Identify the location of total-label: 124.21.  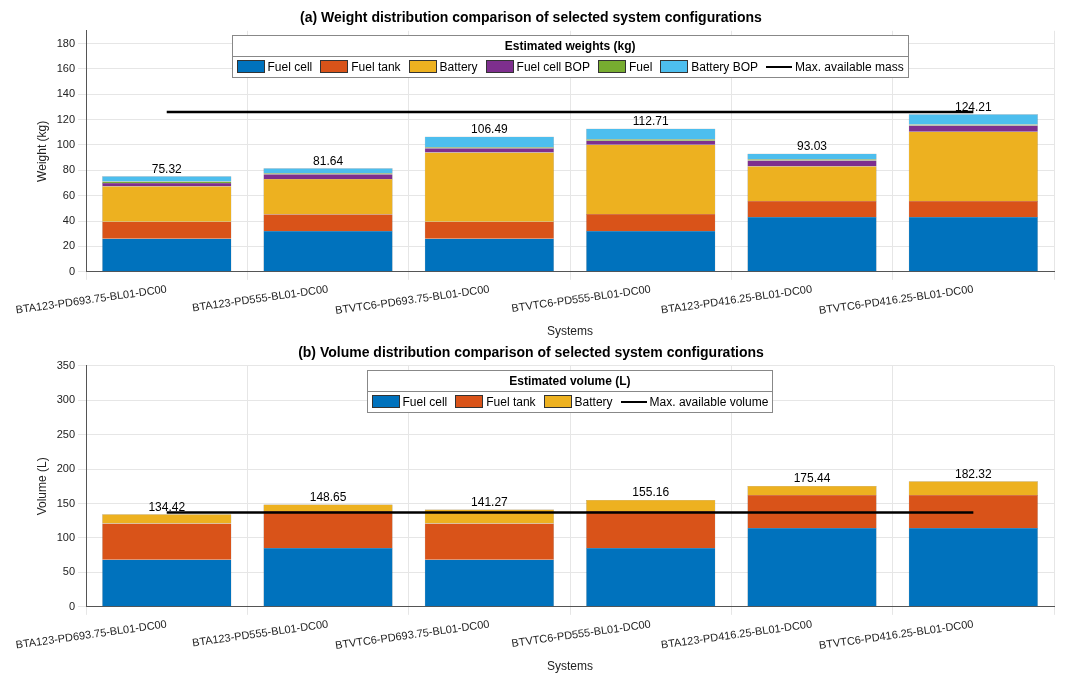
(973, 106).